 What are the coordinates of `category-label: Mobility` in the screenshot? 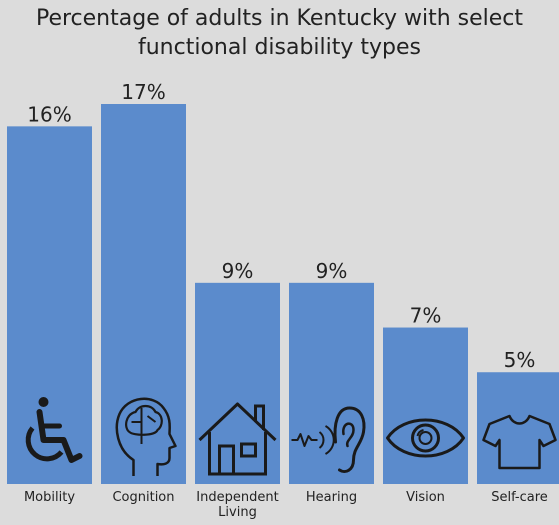 It's located at (49, 497).